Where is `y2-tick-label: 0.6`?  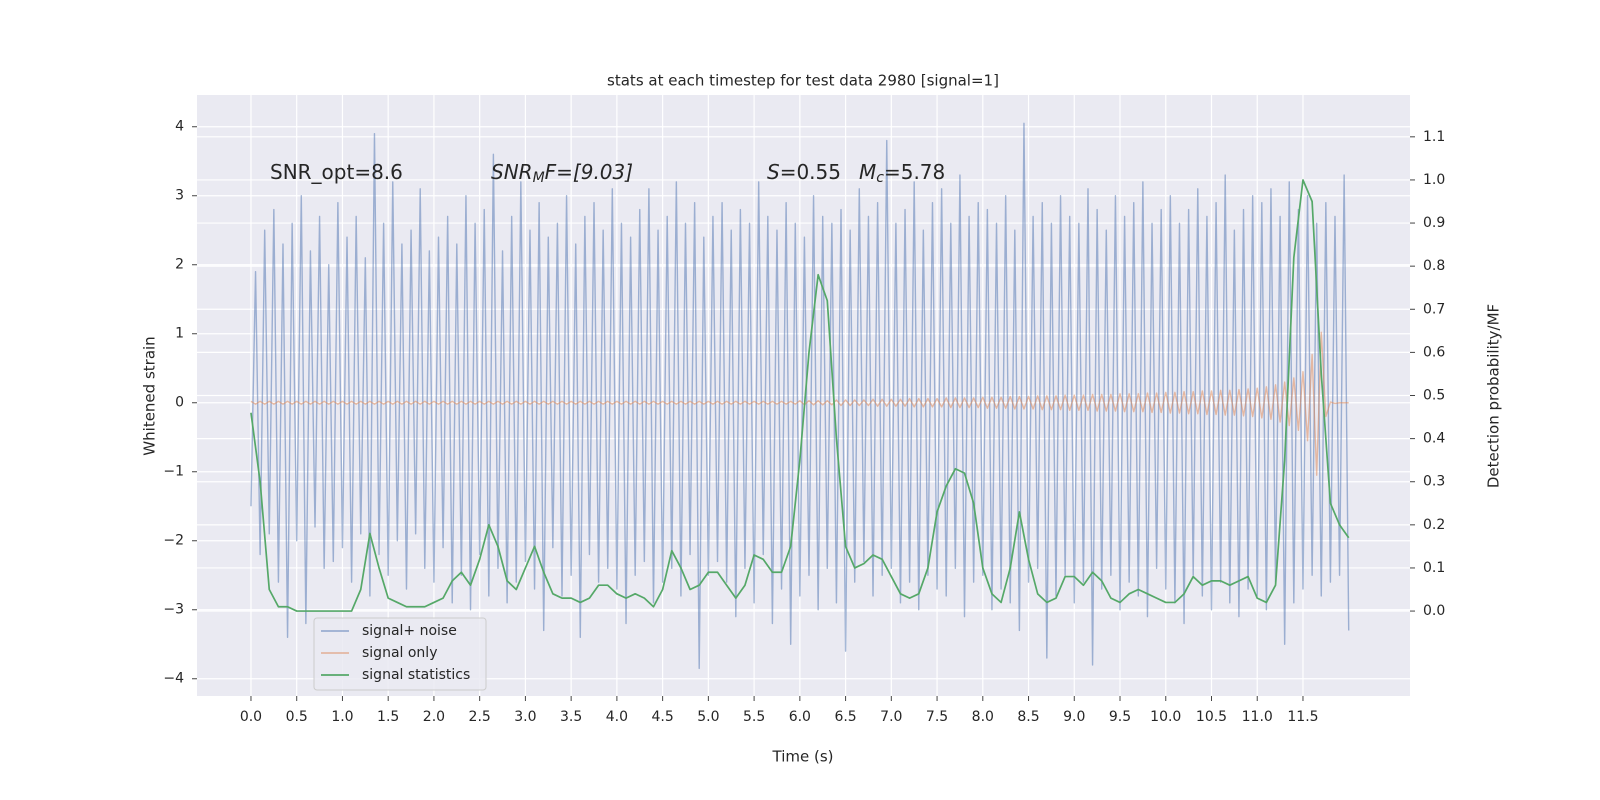
y2-tick-label: 0.6 is located at coordinates (1434, 352).